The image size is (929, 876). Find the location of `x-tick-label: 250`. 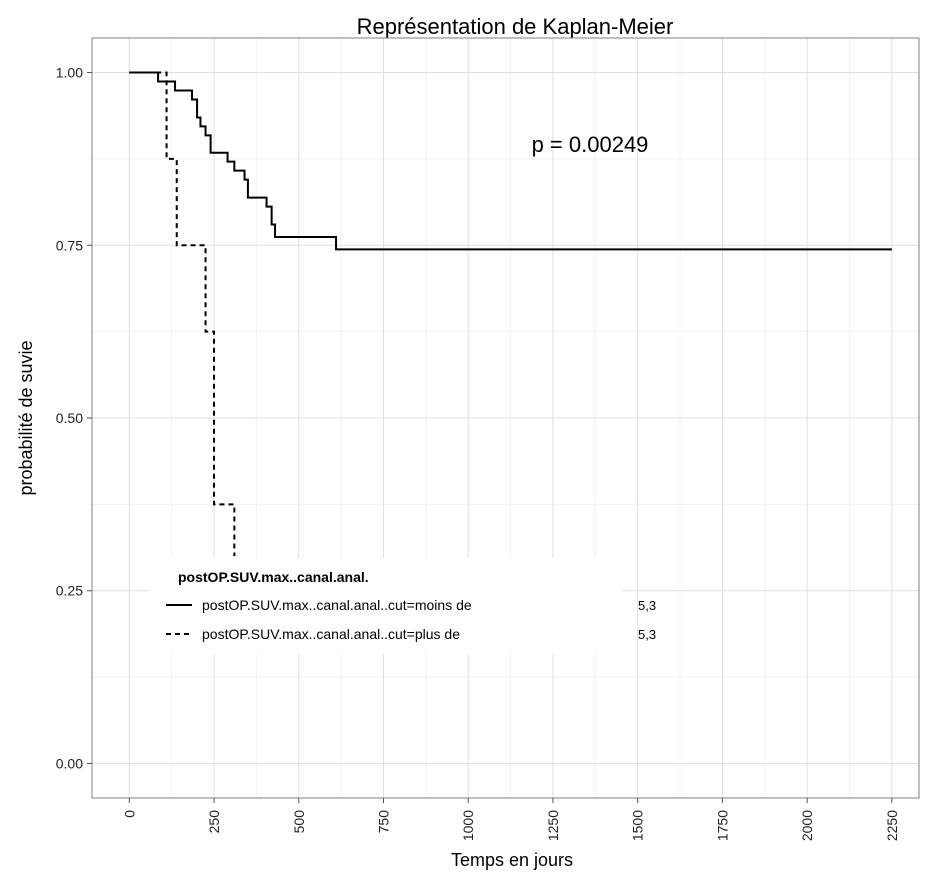

x-tick-label: 250 is located at coordinates (214, 822).